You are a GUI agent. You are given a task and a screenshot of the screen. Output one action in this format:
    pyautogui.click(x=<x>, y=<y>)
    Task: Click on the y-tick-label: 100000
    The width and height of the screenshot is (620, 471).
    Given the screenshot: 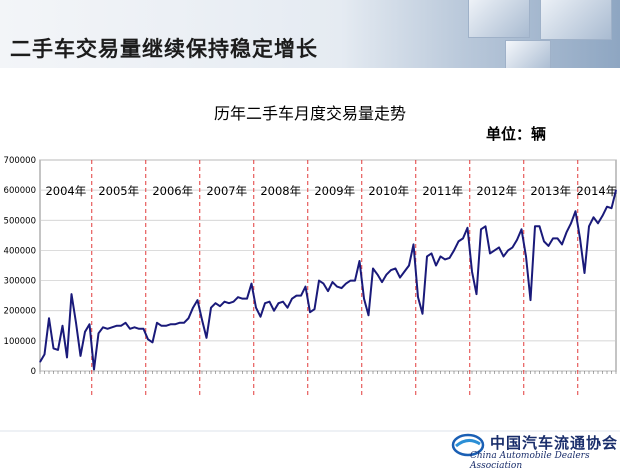 What is the action you would take?
    pyautogui.click(x=20, y=342)
    